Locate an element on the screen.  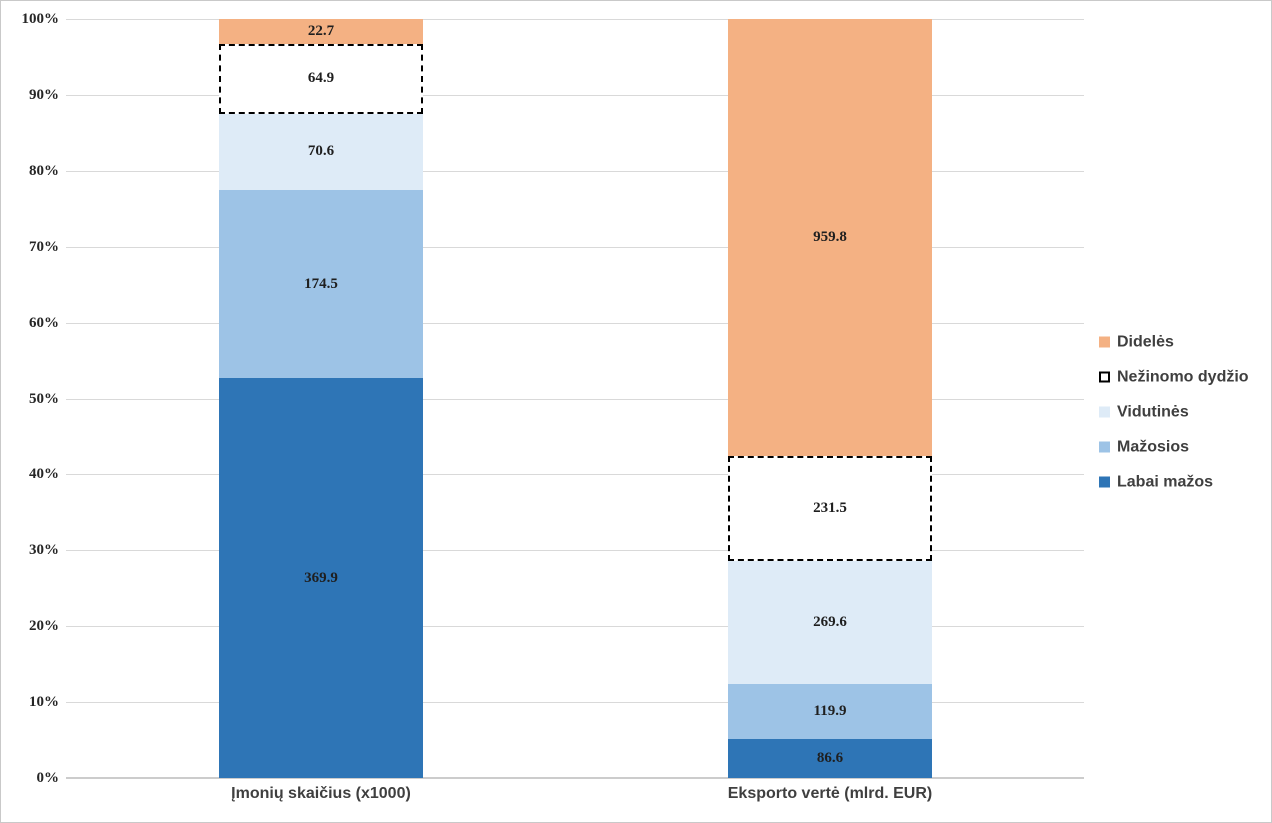
y-tick-label-70: 70% is located at coordinates (44, 246).